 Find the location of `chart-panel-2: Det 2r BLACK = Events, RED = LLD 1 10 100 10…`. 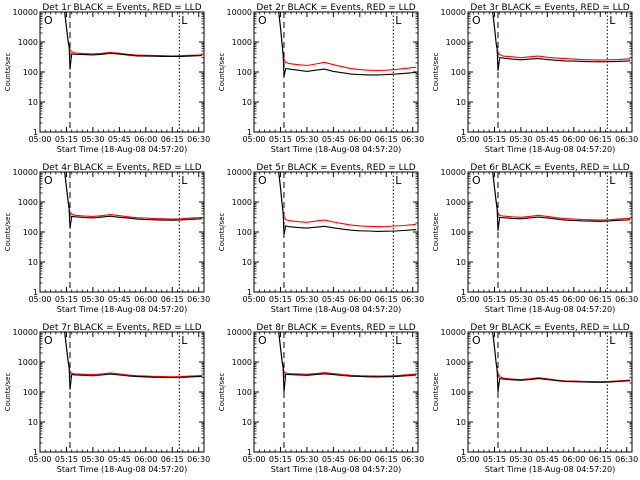

chart-panel-2: Det 2r BLACK = Events, RED = LLD 1 10 100 10… is located at coordinates (321, 78).